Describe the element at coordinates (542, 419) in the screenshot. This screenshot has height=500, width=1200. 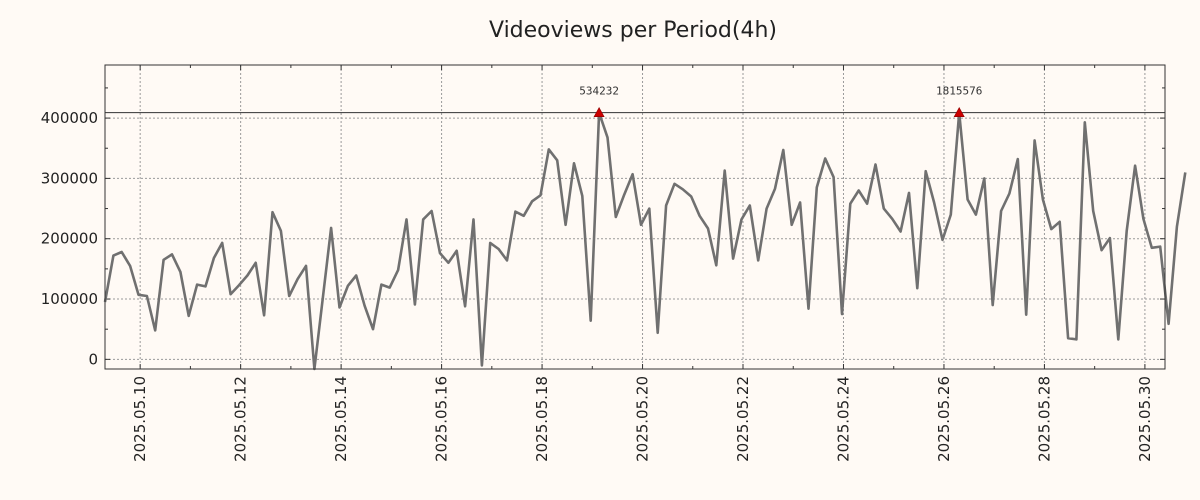
I see `x-tick-label: 2025.05.18` at that location.